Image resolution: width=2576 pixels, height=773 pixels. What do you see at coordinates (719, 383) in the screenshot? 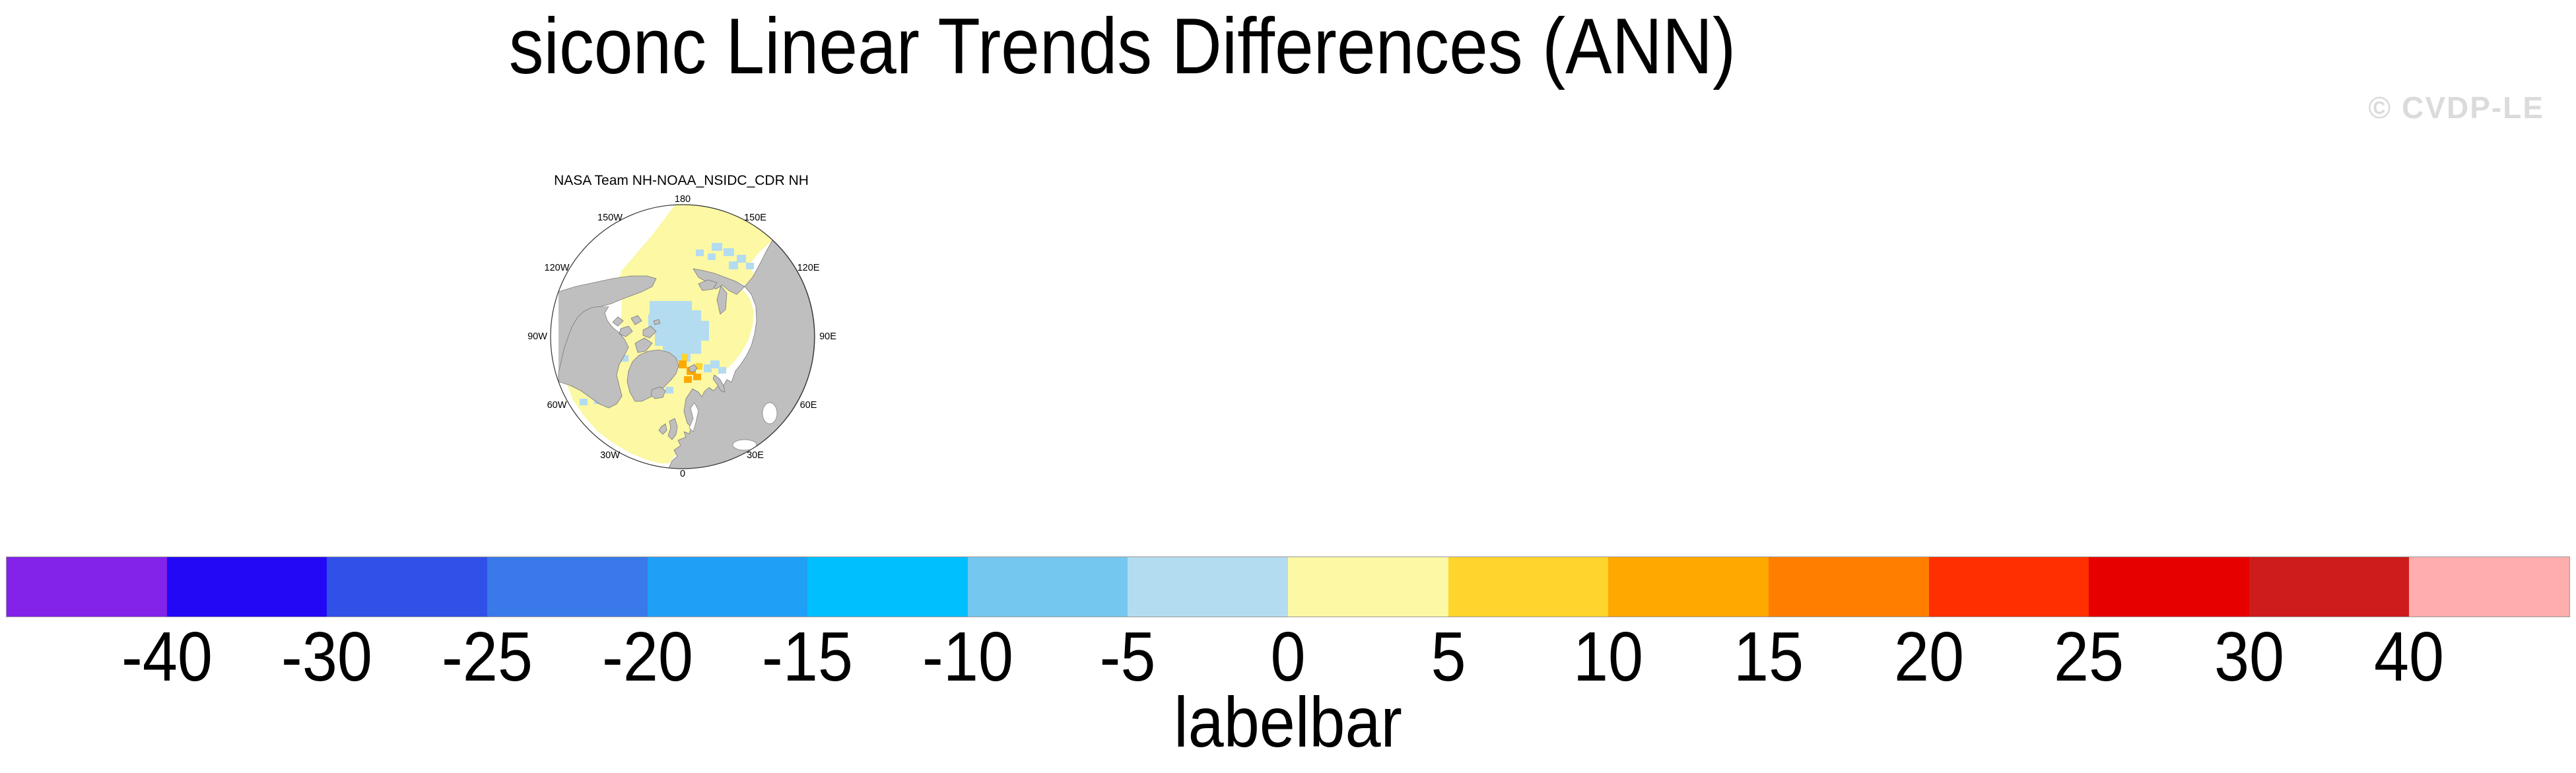
I see `land-novaya-zemlya` at bounding box center [719, 383].